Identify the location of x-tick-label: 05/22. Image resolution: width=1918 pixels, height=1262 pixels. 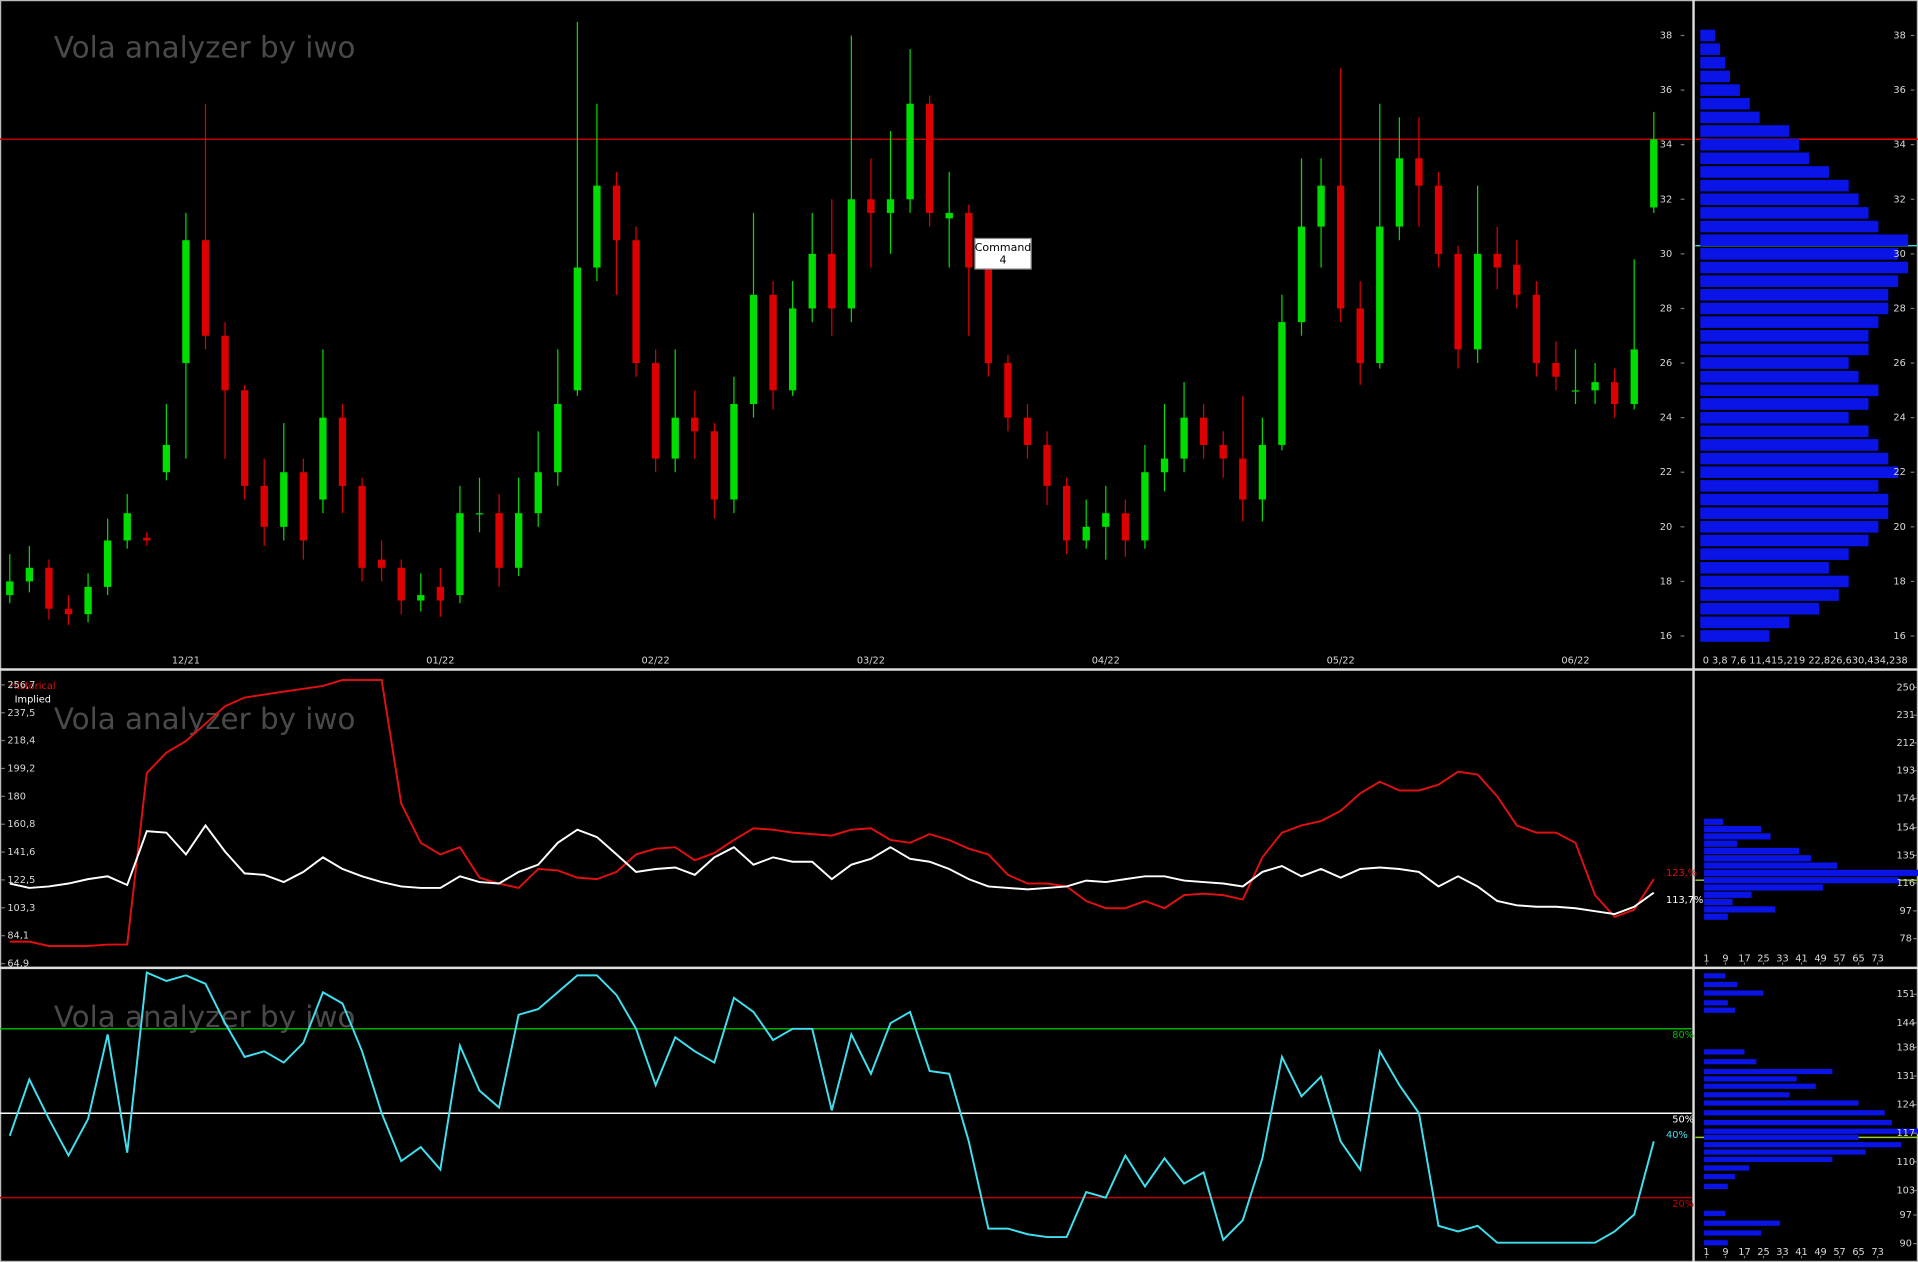
(1341, 660).